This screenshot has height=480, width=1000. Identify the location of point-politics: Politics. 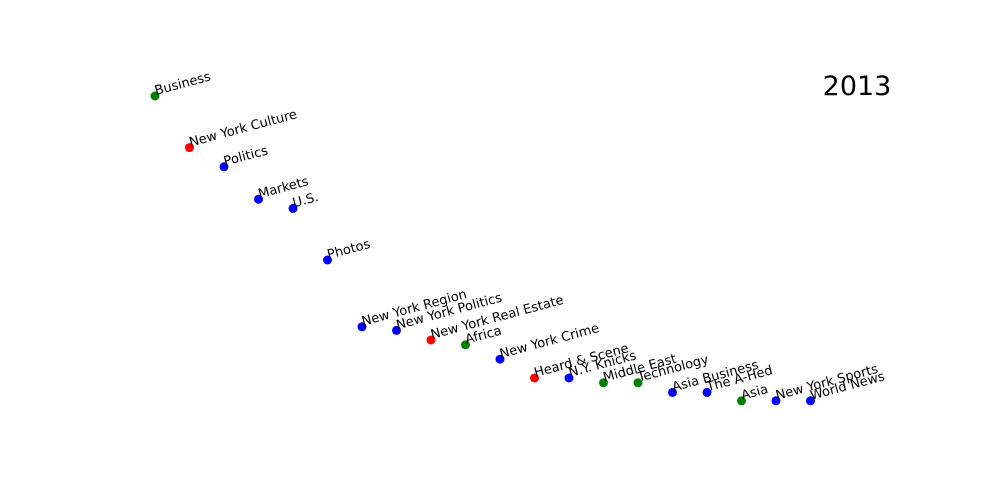
(244, 157).